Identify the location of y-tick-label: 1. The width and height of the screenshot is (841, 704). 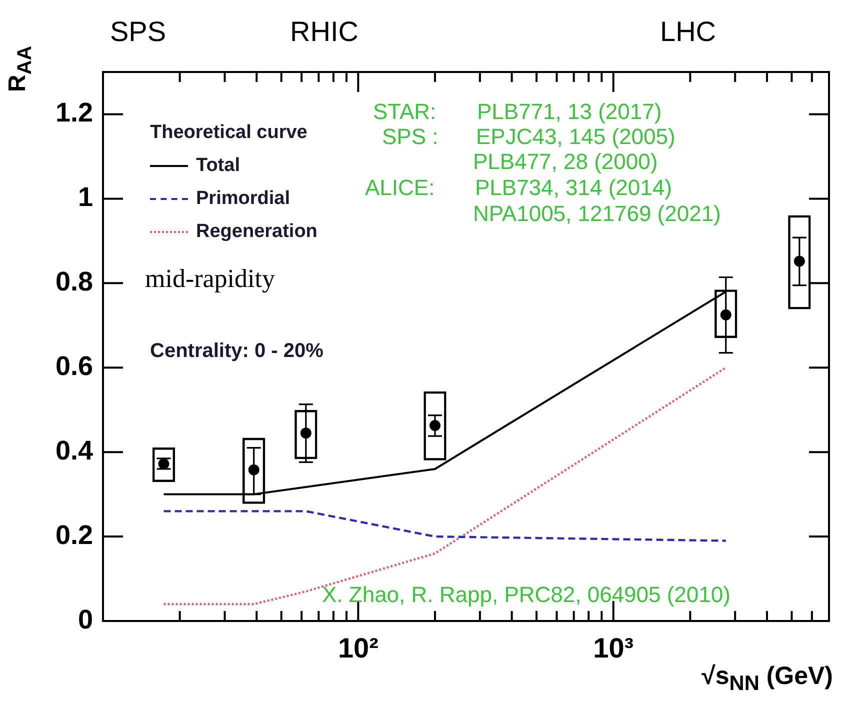
(85, 197).